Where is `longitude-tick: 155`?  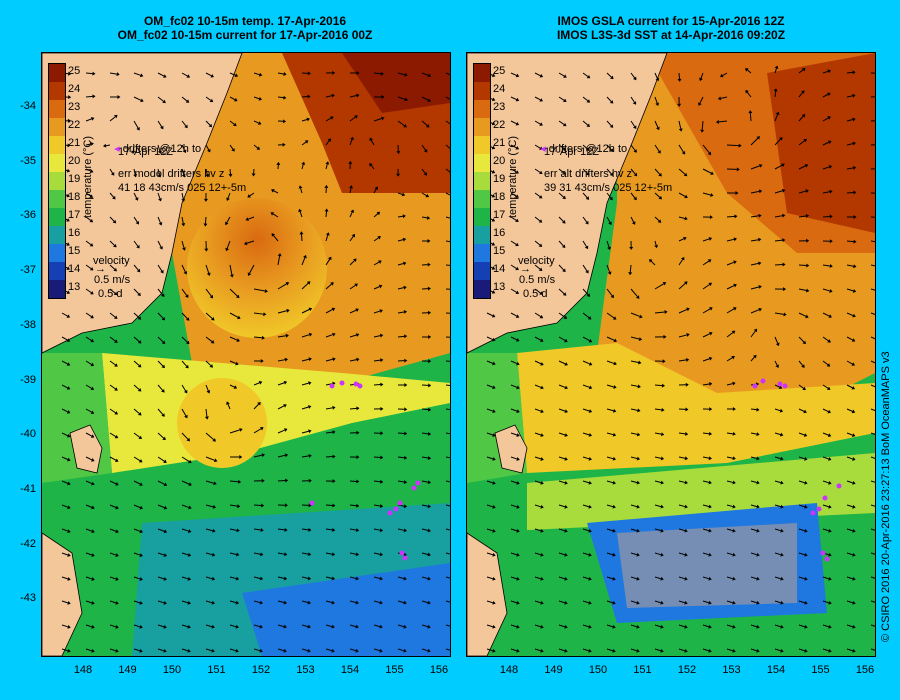 longitude-tick: 155 is located at coordinates (394, 670).